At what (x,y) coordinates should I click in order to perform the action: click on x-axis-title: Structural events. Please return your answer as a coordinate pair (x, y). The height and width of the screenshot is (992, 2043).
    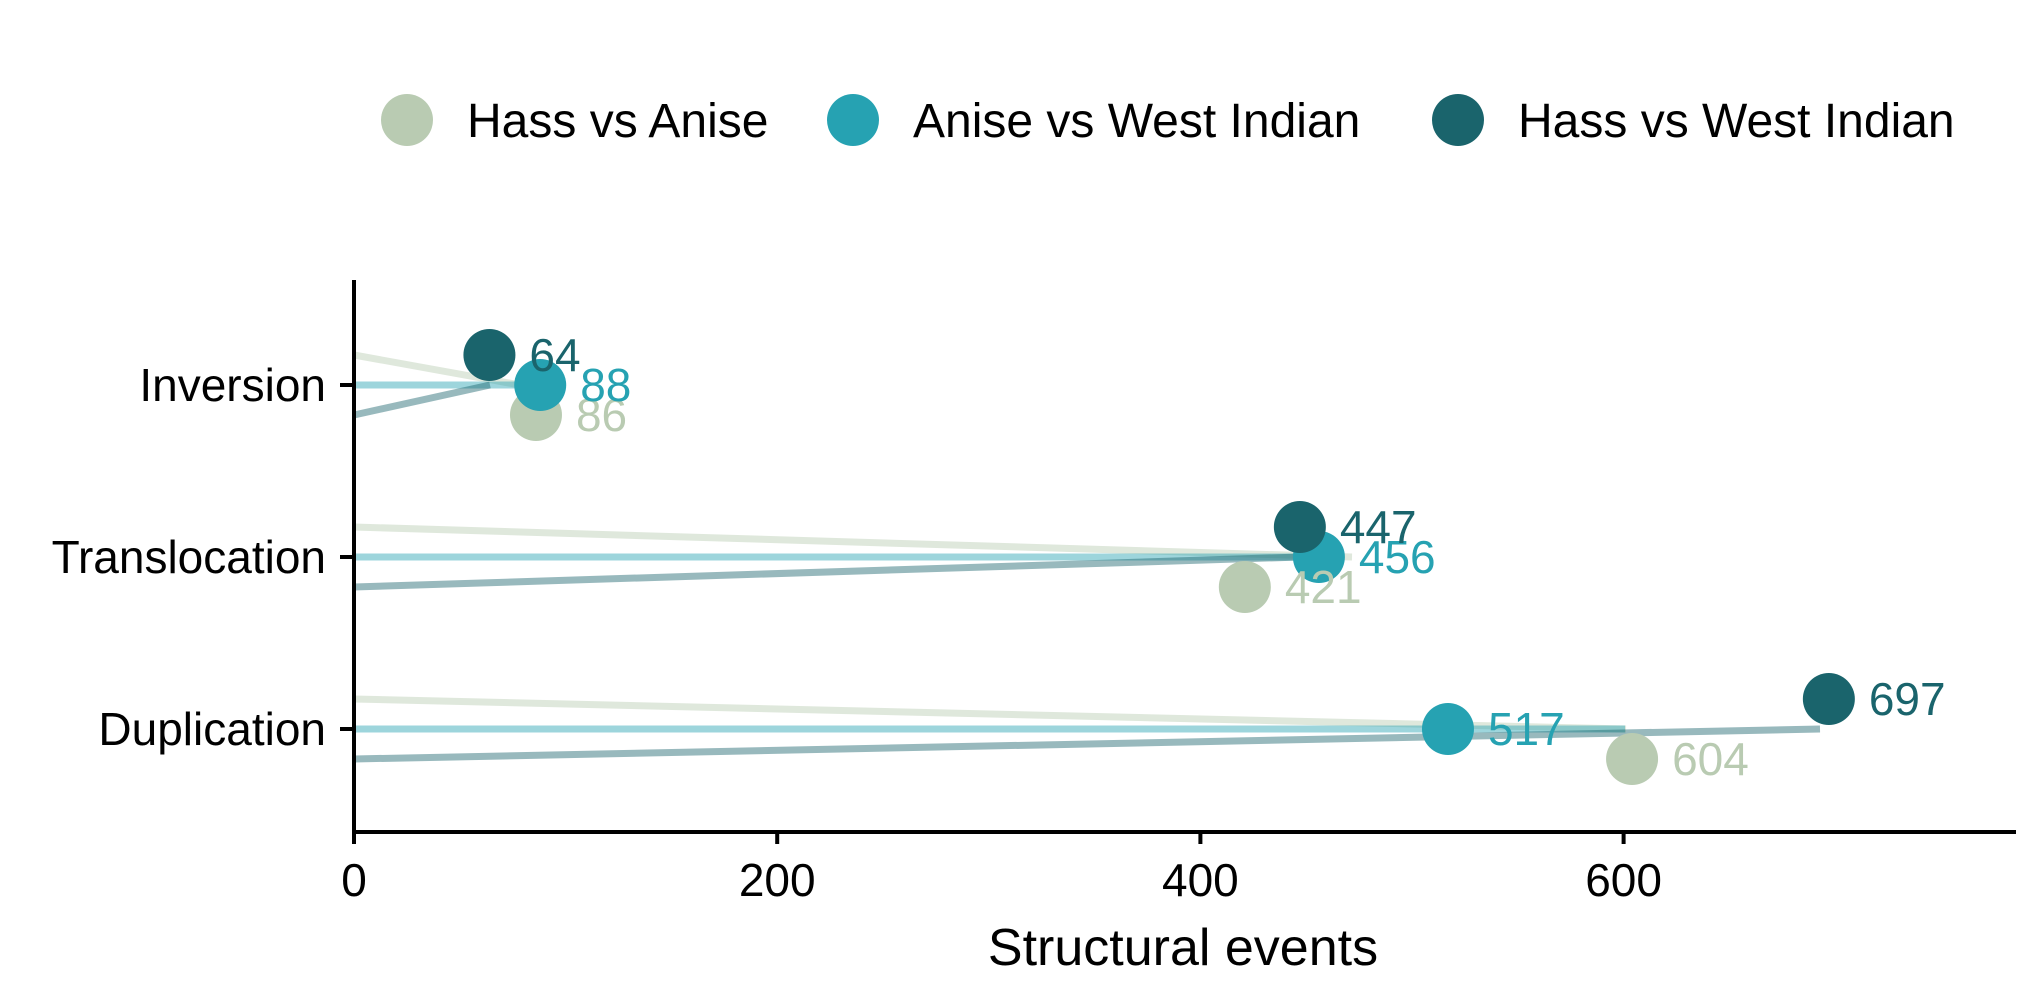
    Looking at the image, I should click on (1183, 948).